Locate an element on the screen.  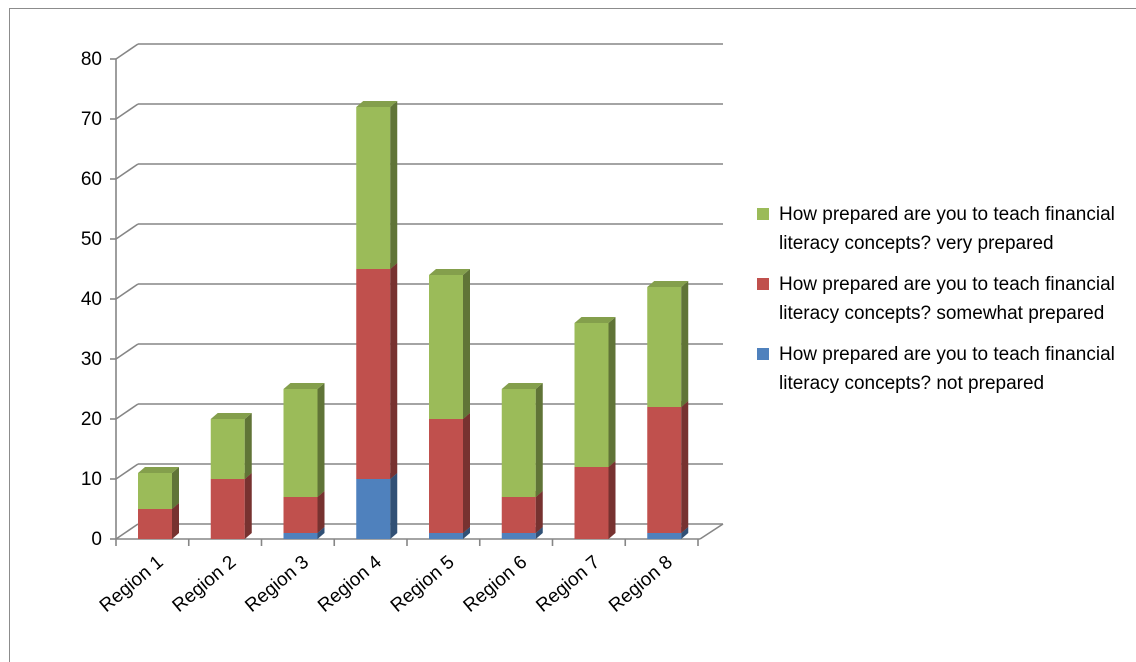
x-tick-label: Region 6 is located at coordinates (496, 584).